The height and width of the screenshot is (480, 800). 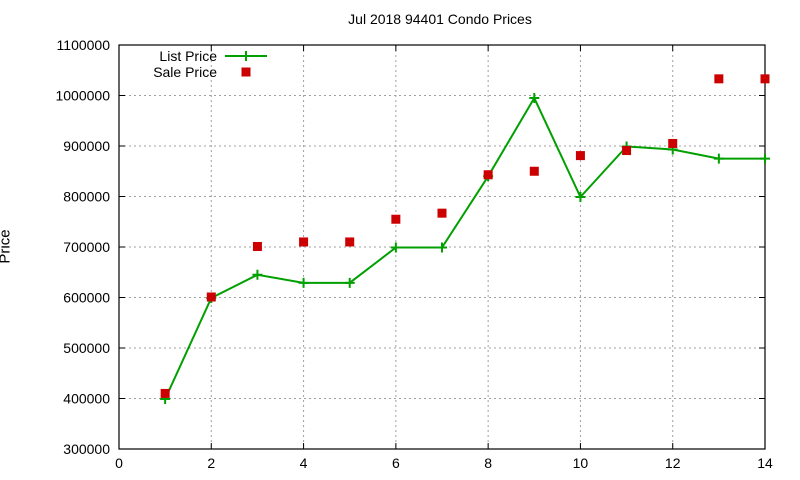 What do you see at coordinates (246, 56) in the screenshot?
I see `legend-plus-marker` at bounding box center [246, 56].